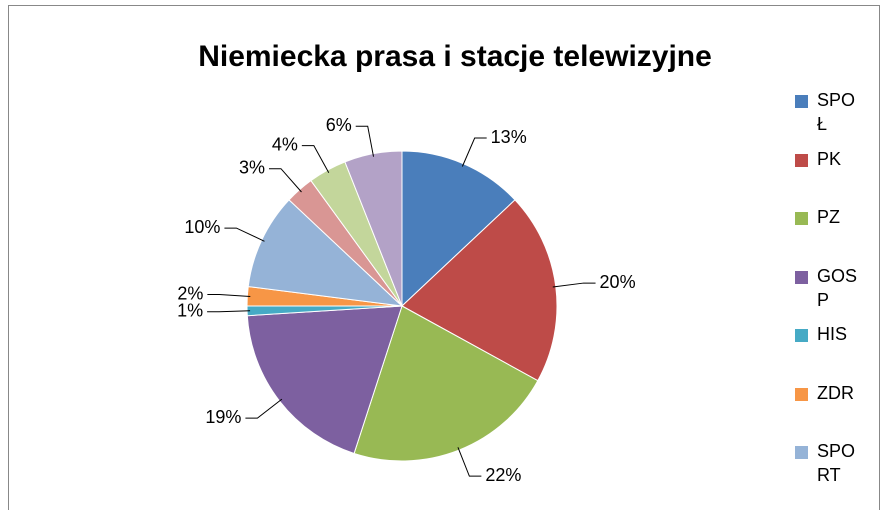 Image resolution: width=881 pixels, height=510 pixels. I want to click on legend-entry: SPORT, so click(827, 464).